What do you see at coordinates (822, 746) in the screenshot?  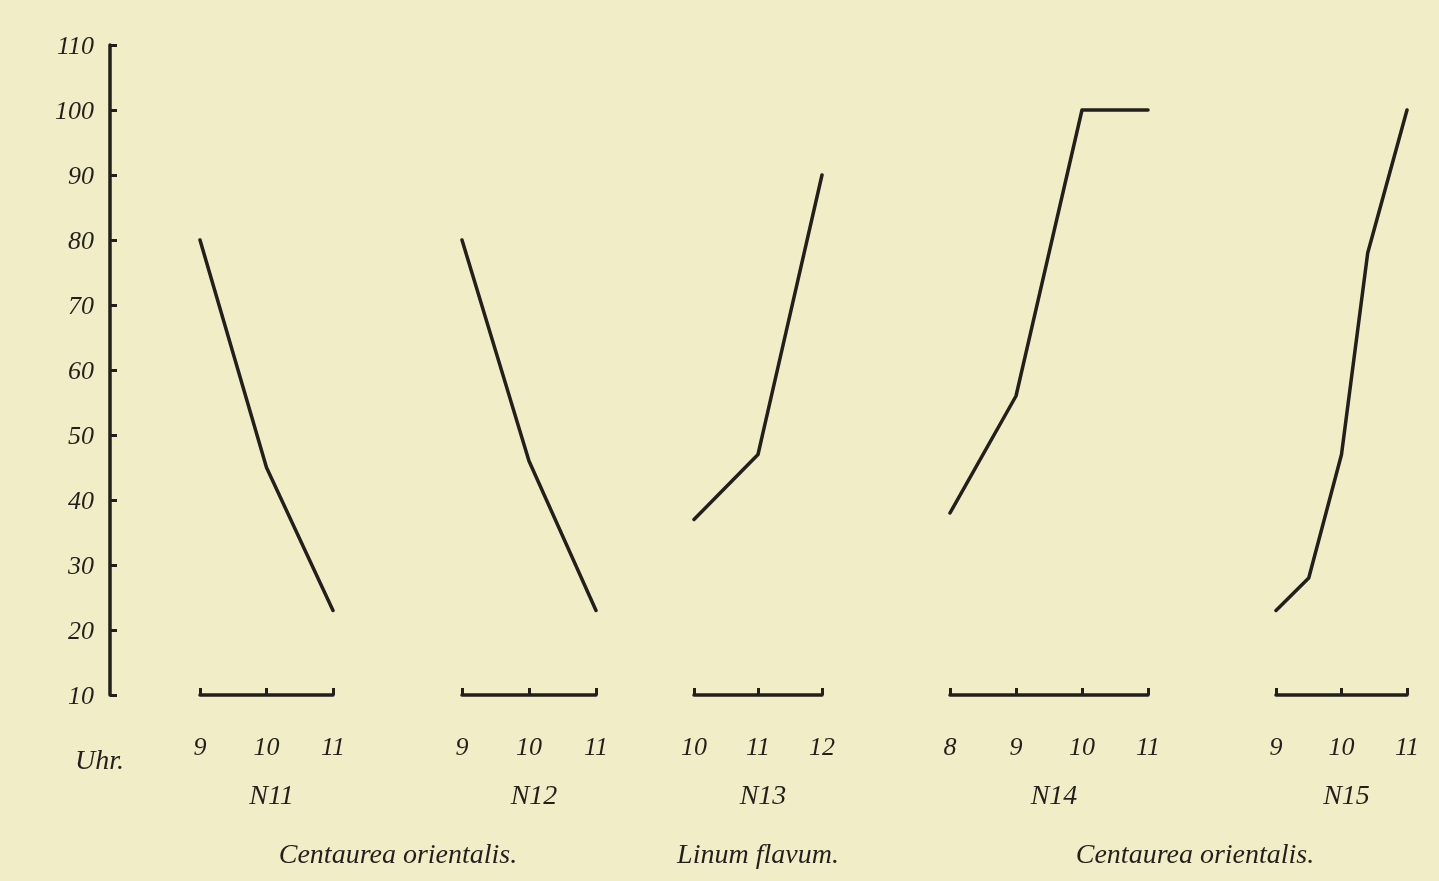 I see `x-tick-label: 12` at bounding box center [822, 746].